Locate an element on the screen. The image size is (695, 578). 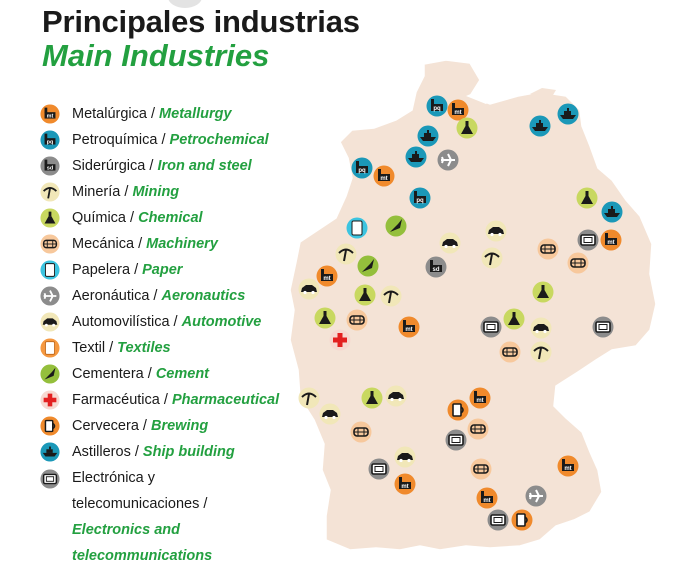
legend-label-en: Aeronautics is located at coordinates (203, 296).